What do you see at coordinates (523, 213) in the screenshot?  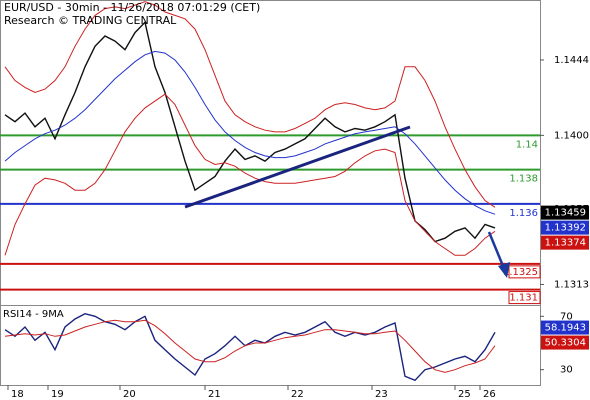 I see `level-label: 1.136` at bounding box center [523, 213].